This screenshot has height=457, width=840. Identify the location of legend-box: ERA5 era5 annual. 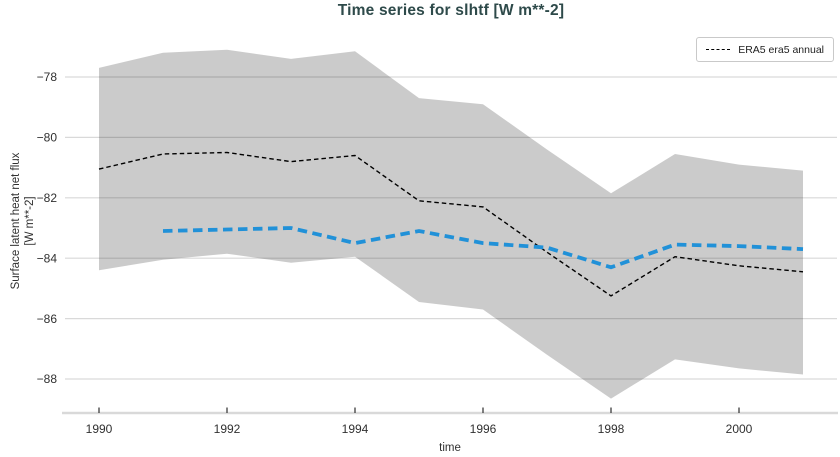
(765, 49).